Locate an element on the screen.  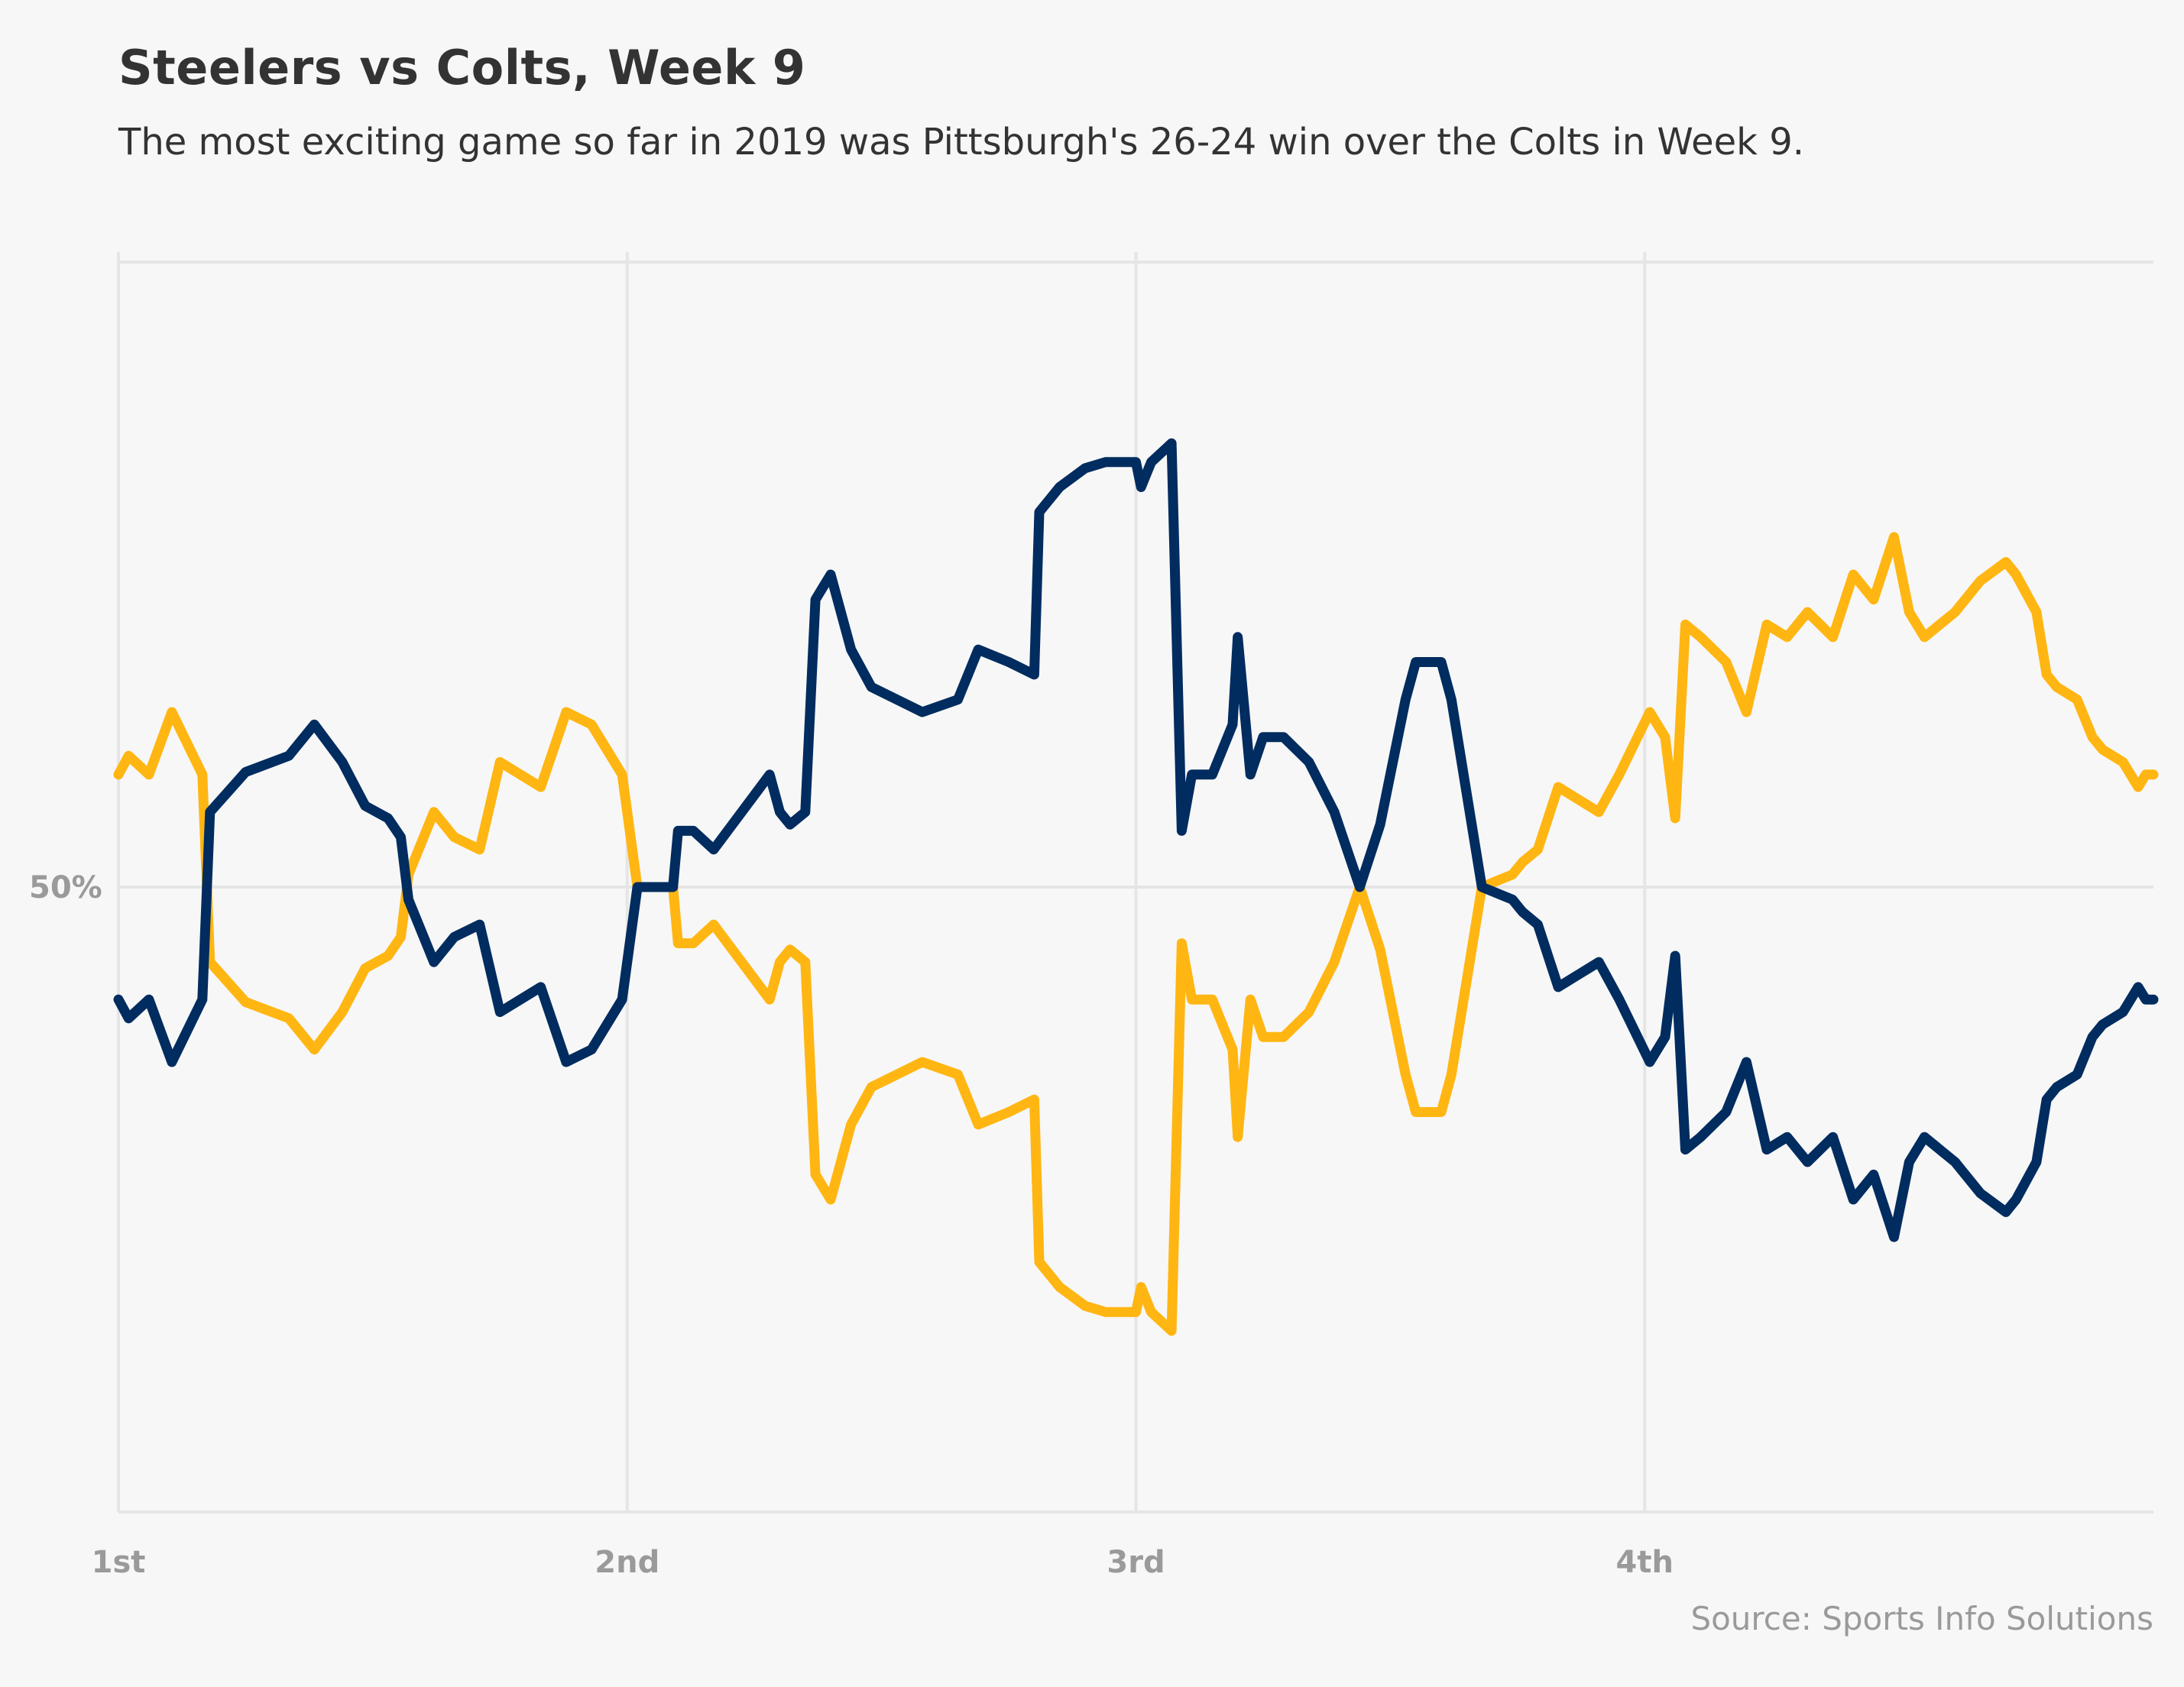
chart-title: Steelers vs Colts, Week 9 is located at coordinates (462, 68).